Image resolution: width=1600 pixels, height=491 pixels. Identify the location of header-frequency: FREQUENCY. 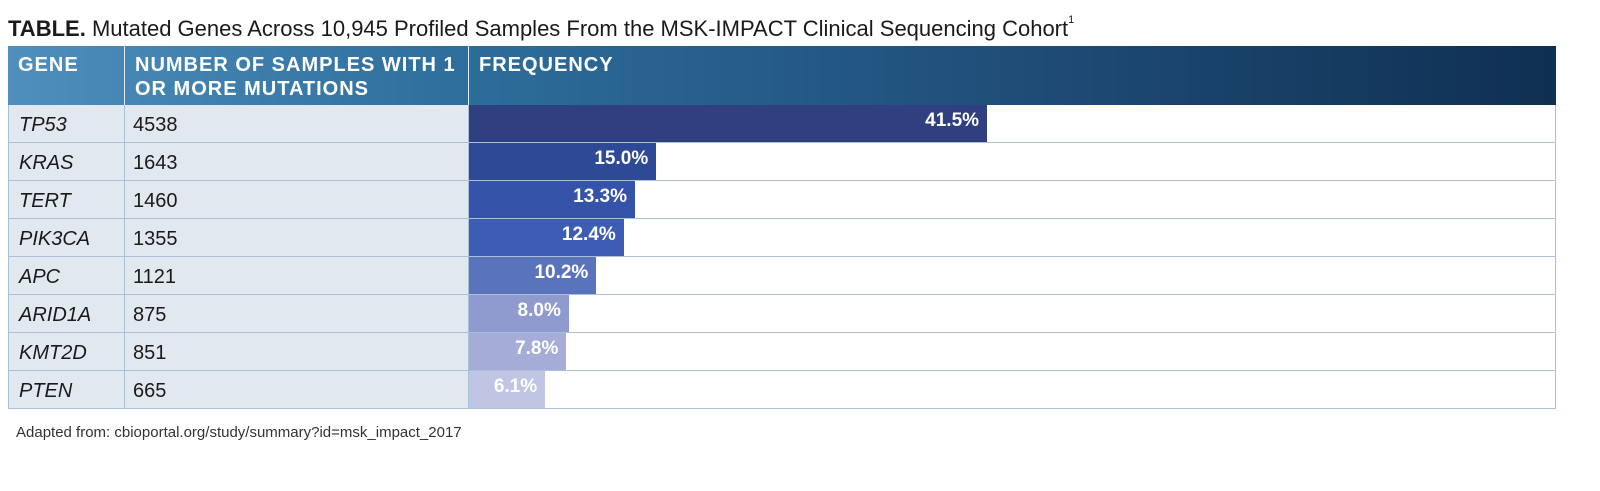
(546, 65).